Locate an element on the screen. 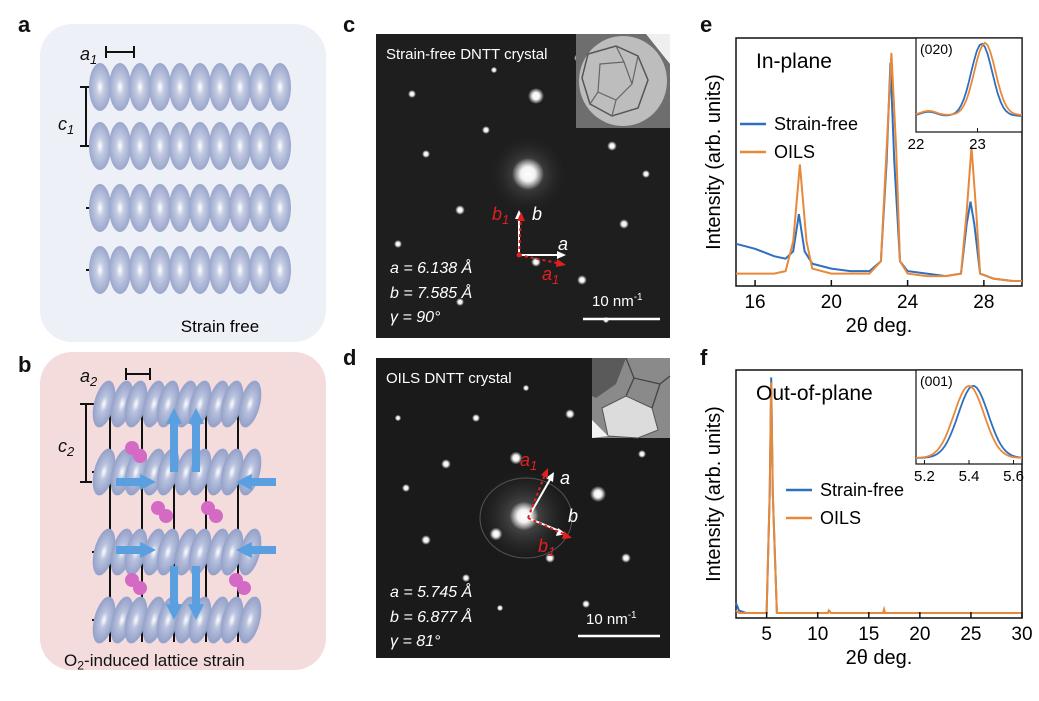  panel-d-vec-a: a is located at coordinates (565, 478).